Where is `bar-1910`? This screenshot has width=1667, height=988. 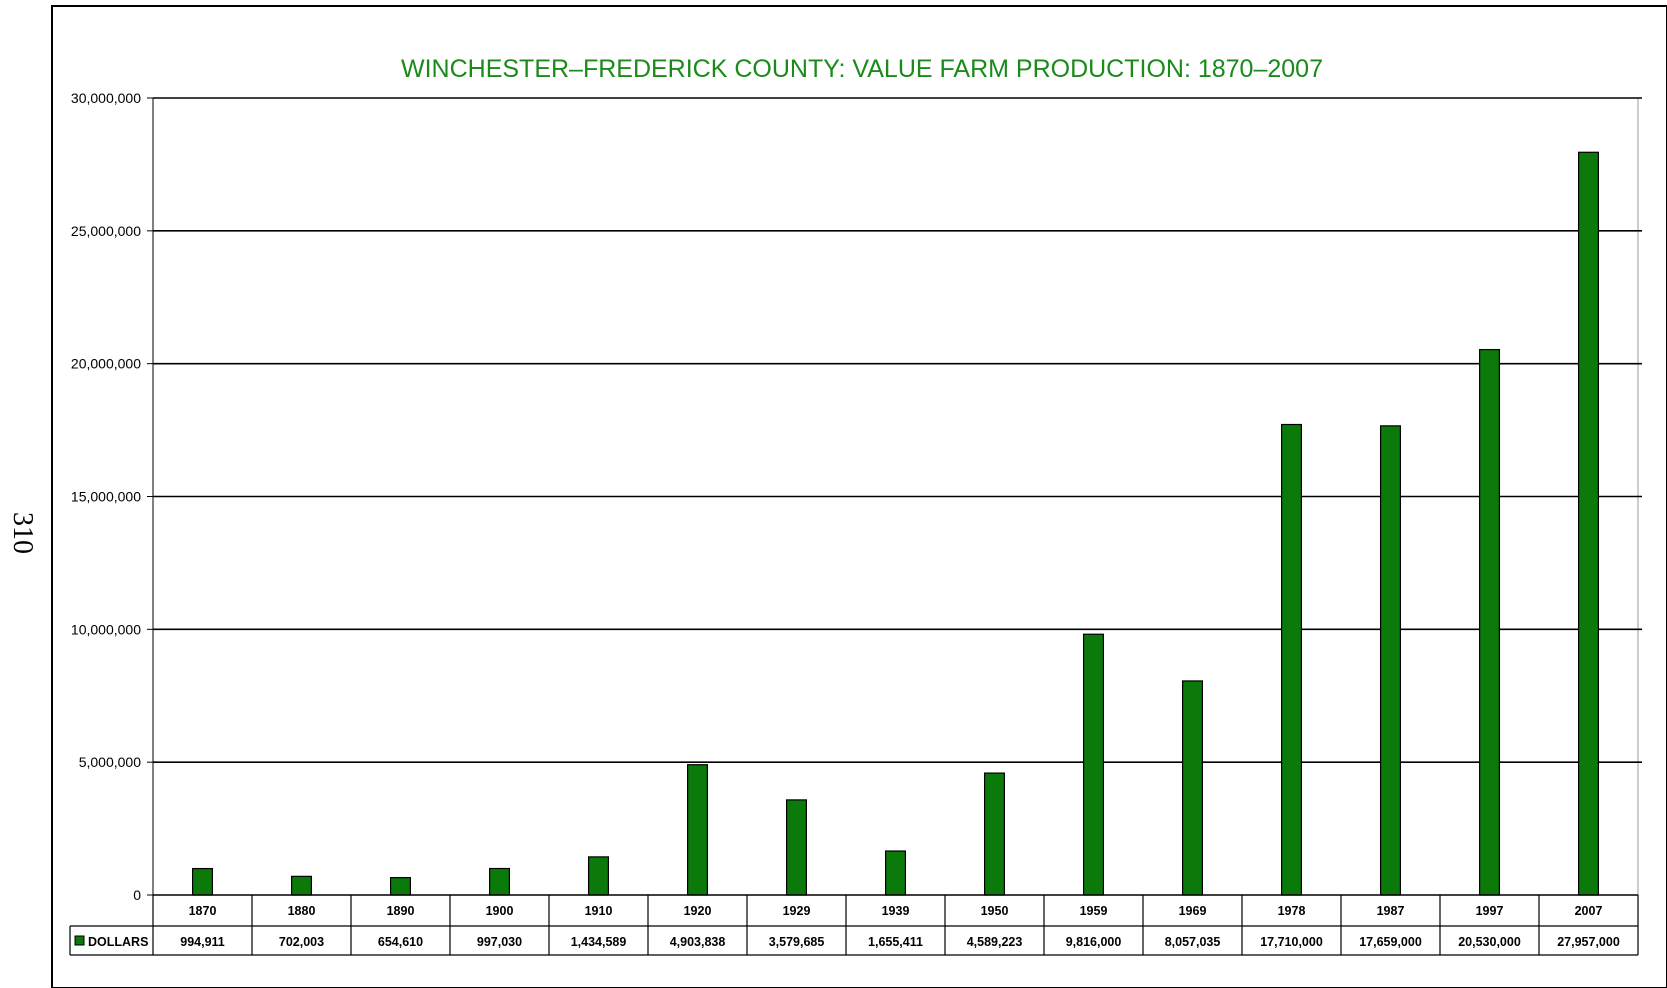 bar-1910 is located at coordinates (598, 876).